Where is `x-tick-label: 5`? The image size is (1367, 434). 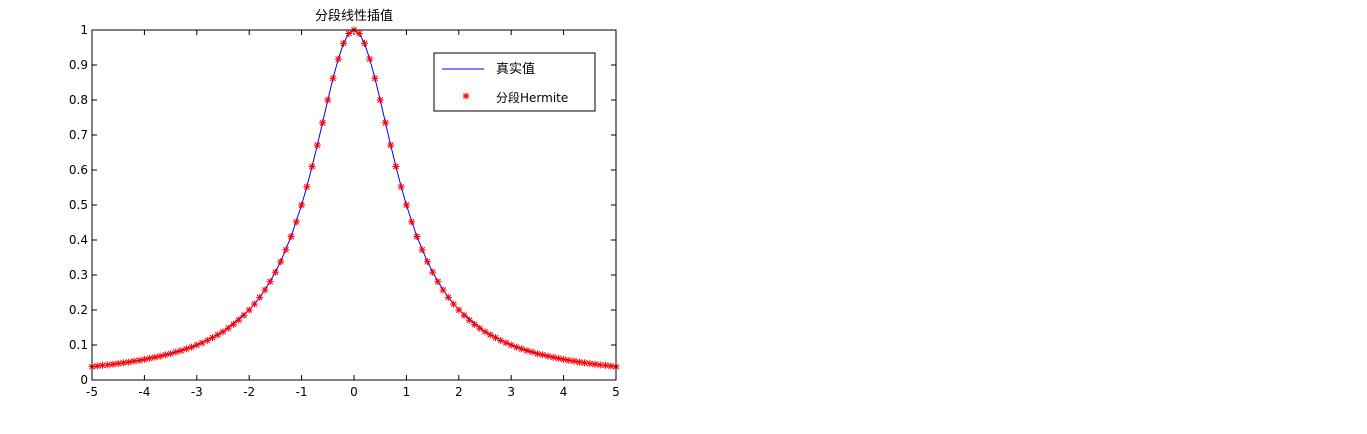 x-tick-label: 5 is located at coordinates (616, 392).